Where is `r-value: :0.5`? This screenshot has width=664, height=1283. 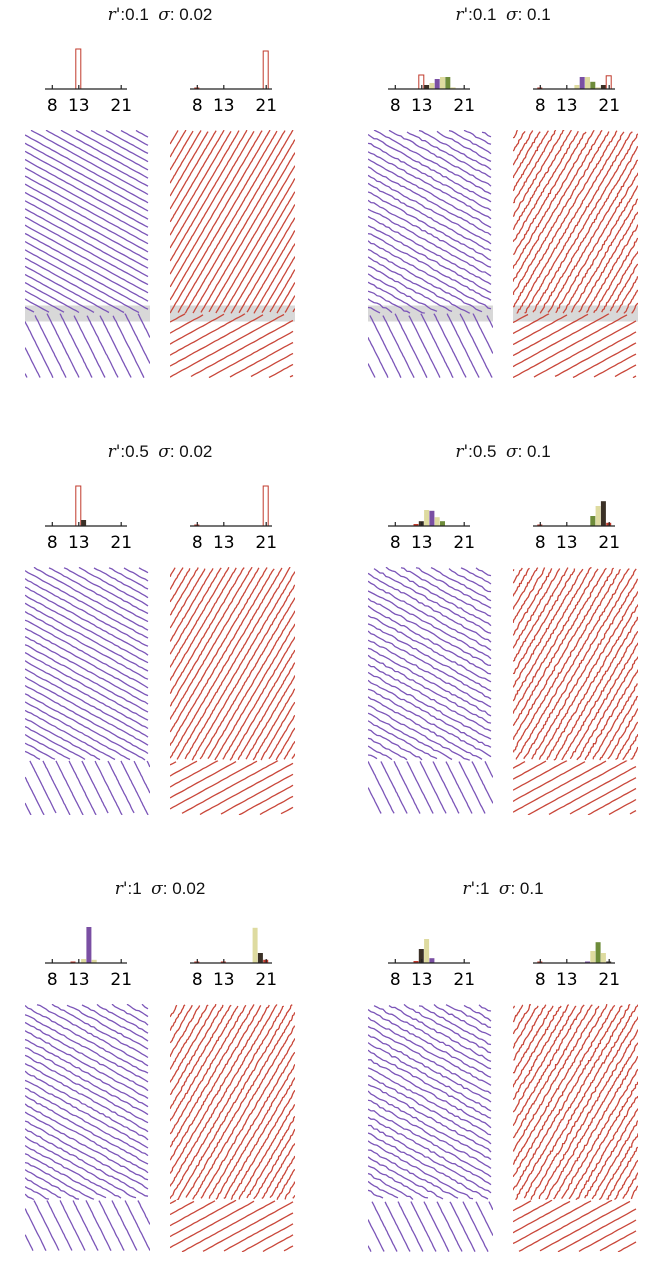
r-value: :0.5 is located at coordinates (134, 451).